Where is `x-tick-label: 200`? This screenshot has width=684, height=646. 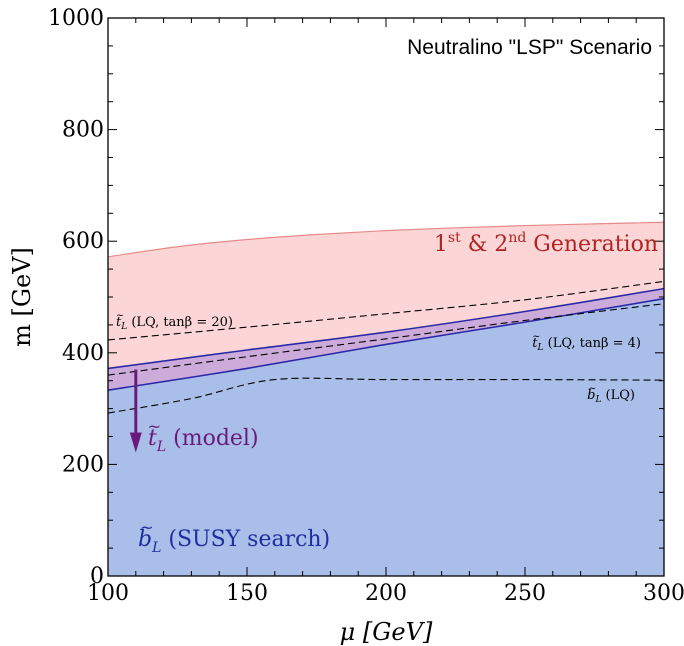
x-tick-label: 200 is located at coordinates (386, 593).